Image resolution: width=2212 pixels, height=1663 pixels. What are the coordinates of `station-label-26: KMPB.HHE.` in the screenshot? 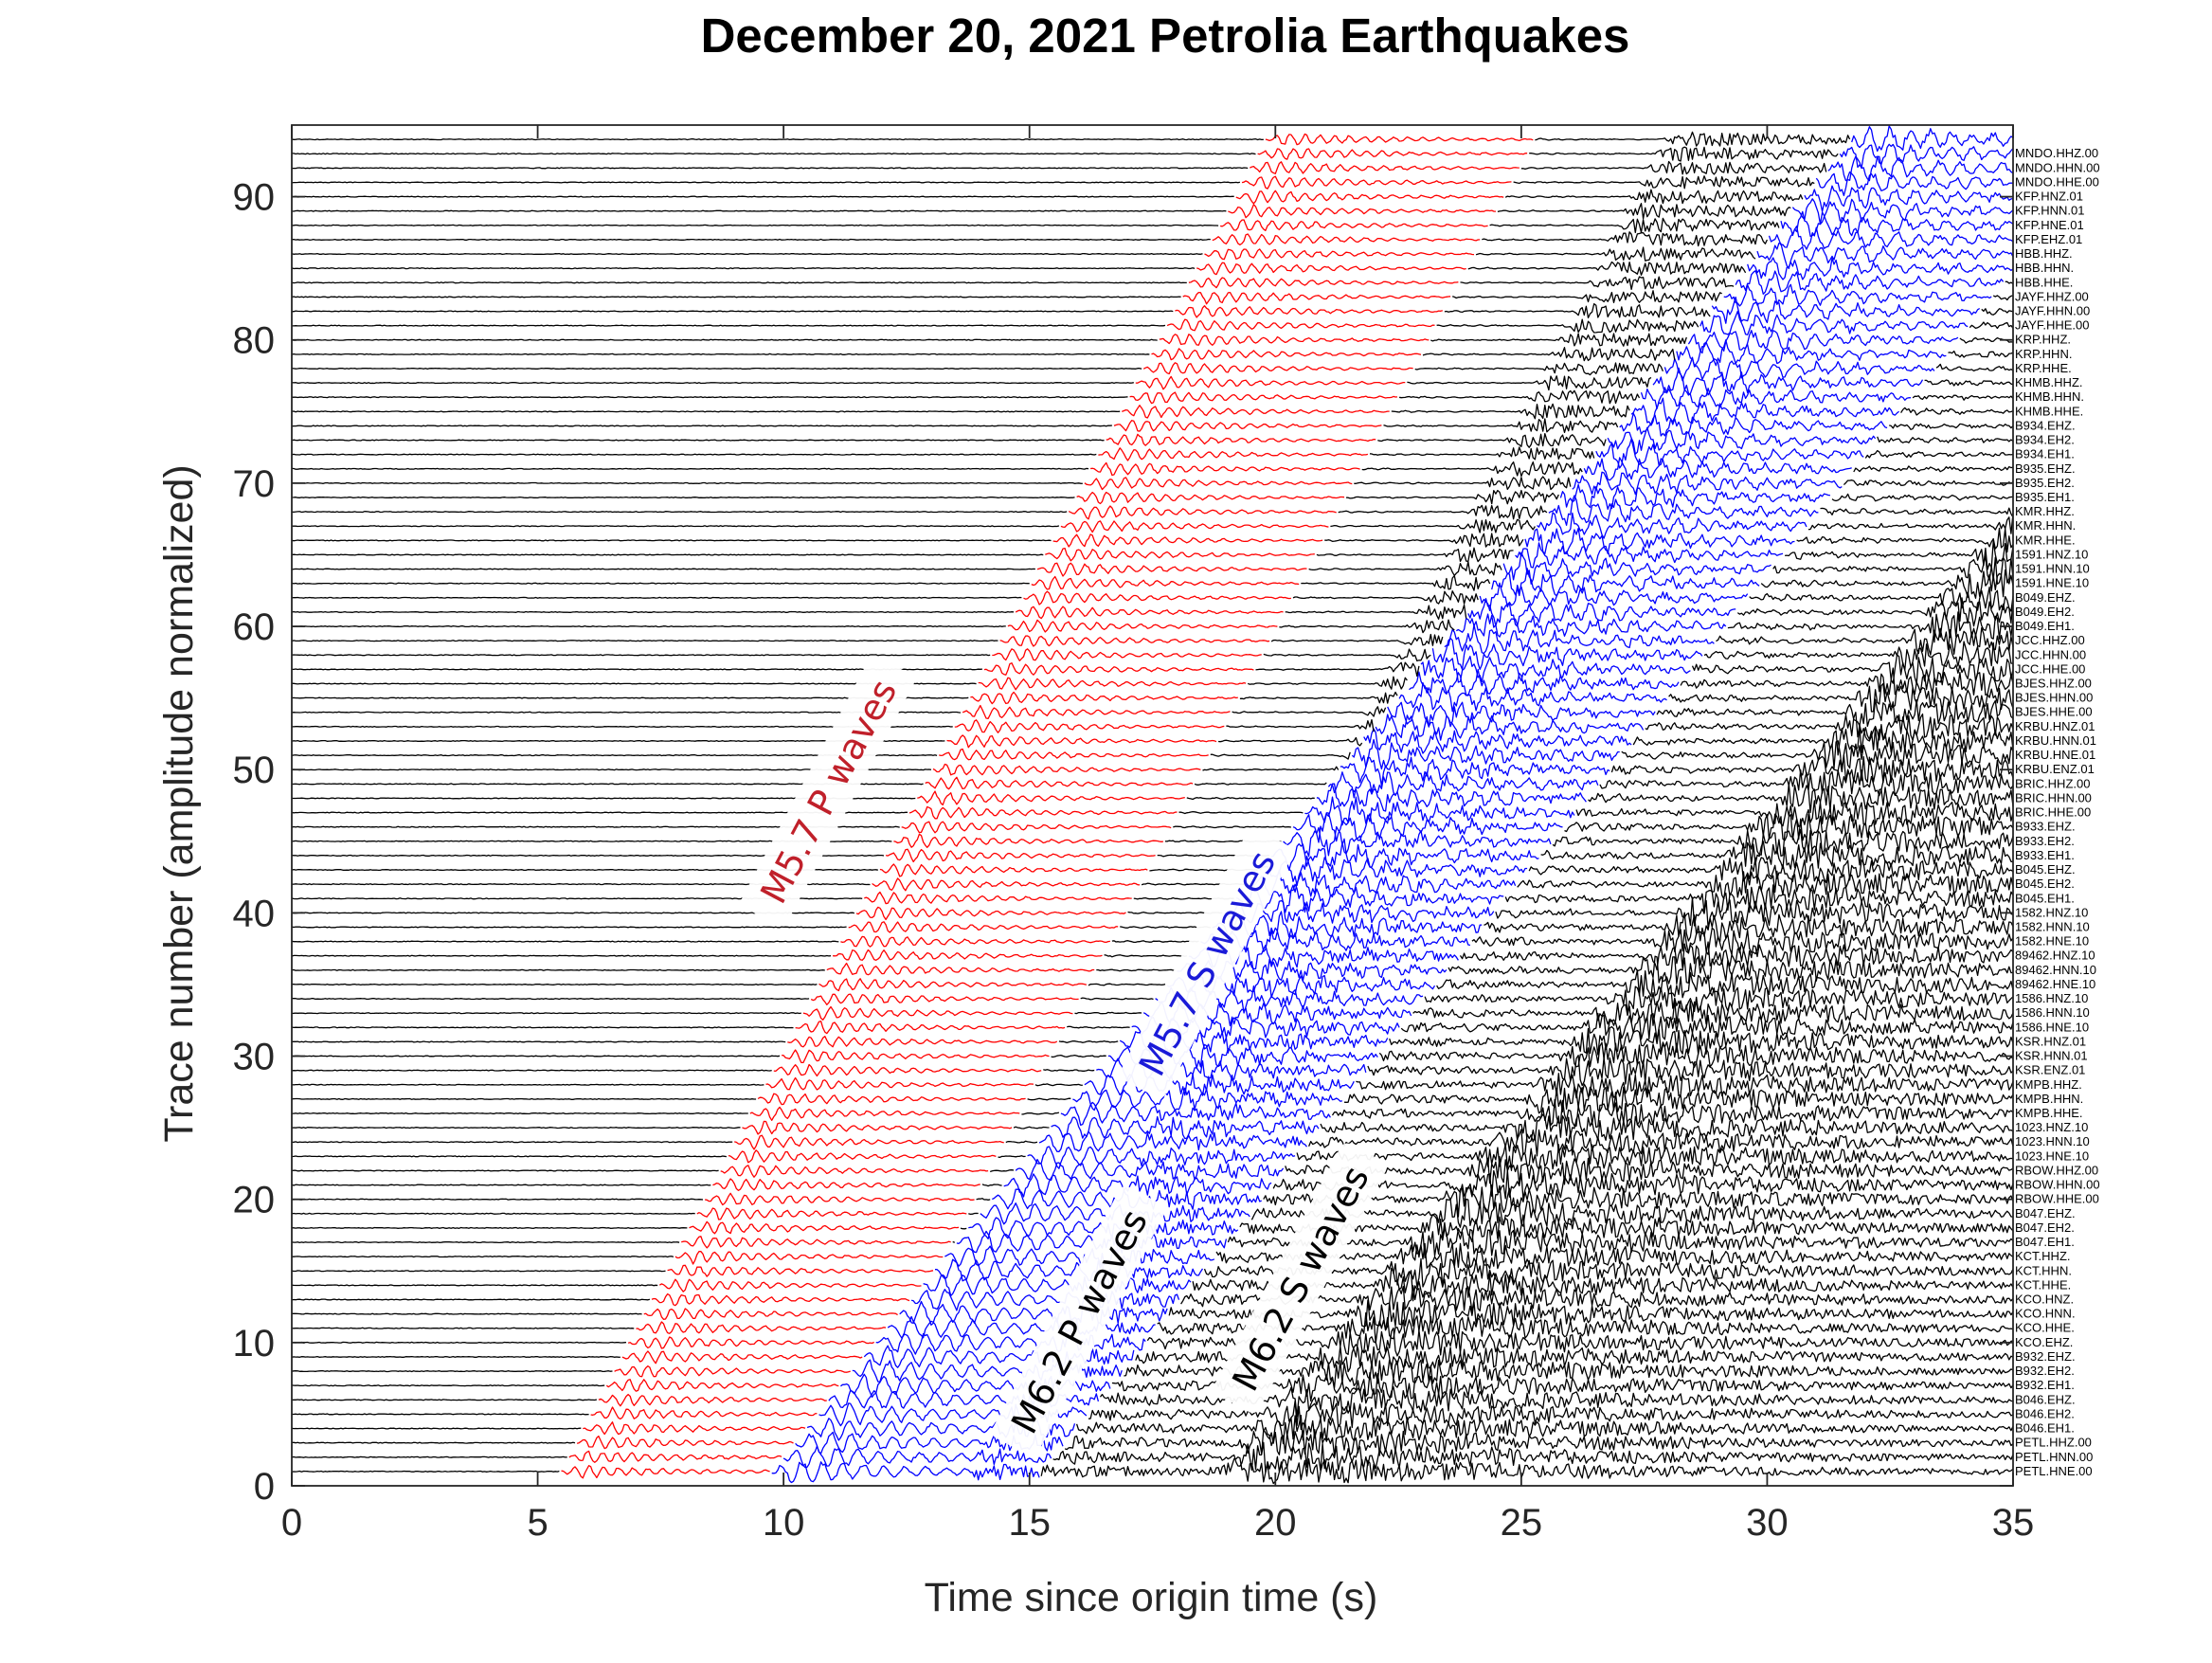 It's located at (2049, 1113).